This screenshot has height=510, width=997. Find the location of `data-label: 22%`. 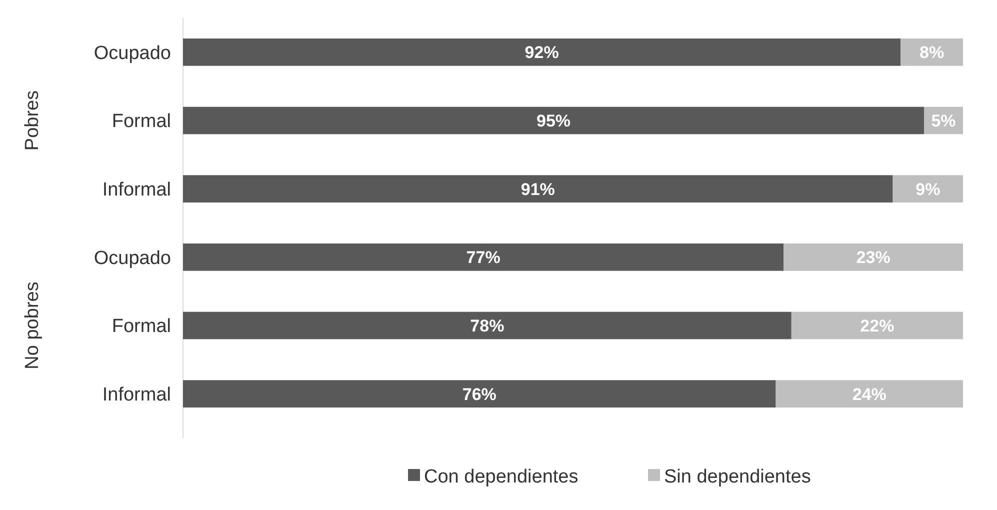

data-label: 22% is located at coordinates (877, 326).